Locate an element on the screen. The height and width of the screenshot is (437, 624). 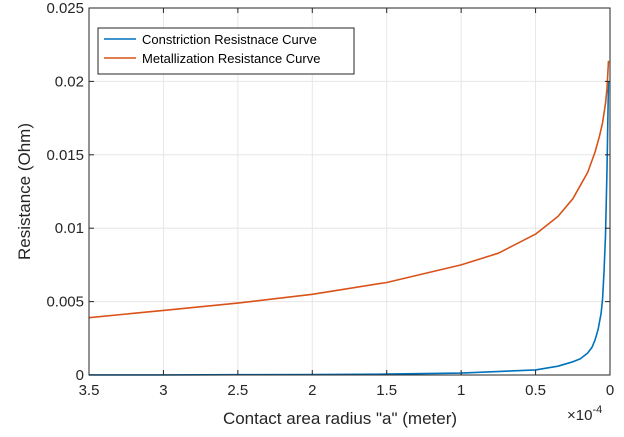
y-tick-label: 0.025 is located at coordinates (65, 8).